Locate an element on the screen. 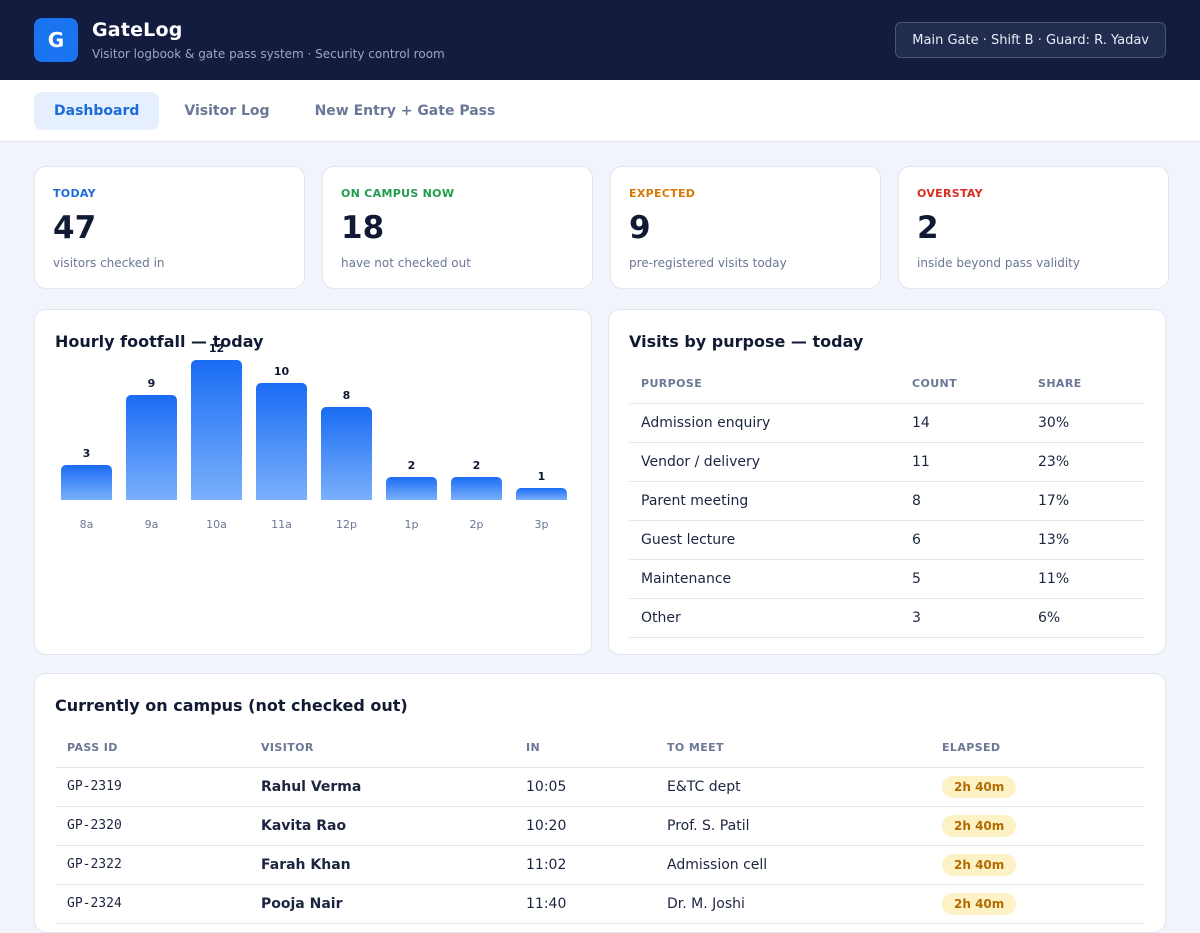 The image size is (1200, 933). bar-category-label: 8a is located at coordinates (86, 524).